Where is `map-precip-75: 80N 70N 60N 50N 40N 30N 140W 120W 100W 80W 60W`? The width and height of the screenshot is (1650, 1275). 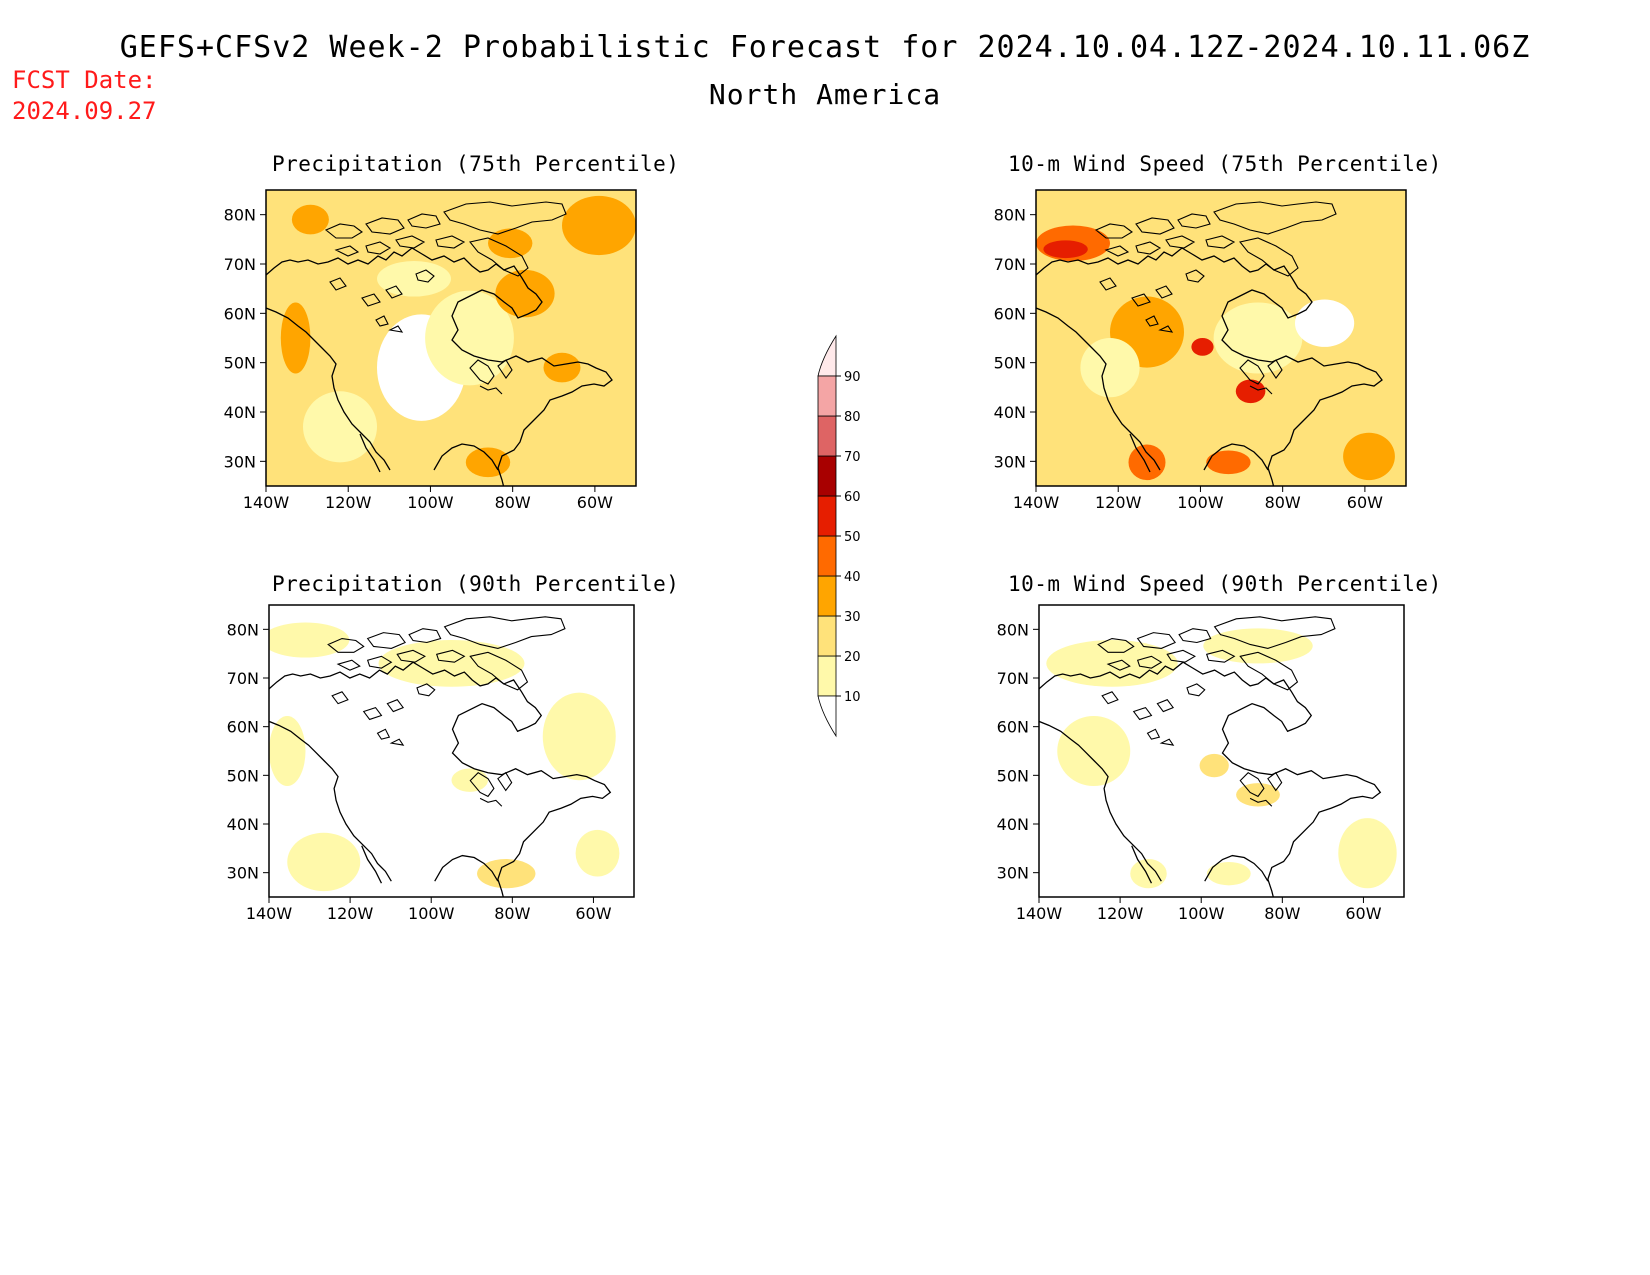 map-precip-75: 80N 70N 60N 50N 40N 30N 140W 120W 100W 80W 60W is located at coordinates (430, 350).